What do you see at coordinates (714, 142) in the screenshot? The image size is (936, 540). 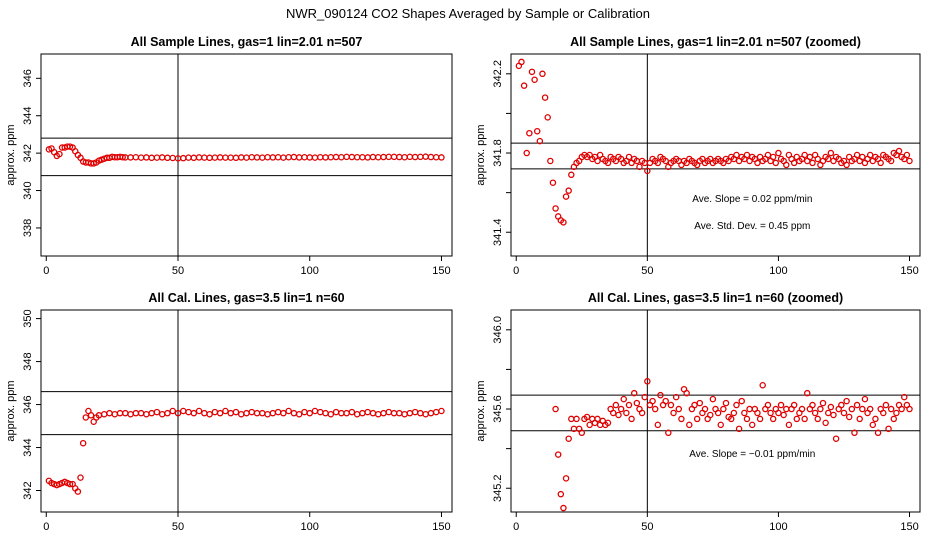 I see `data-series` at bounding box center [714, 142].